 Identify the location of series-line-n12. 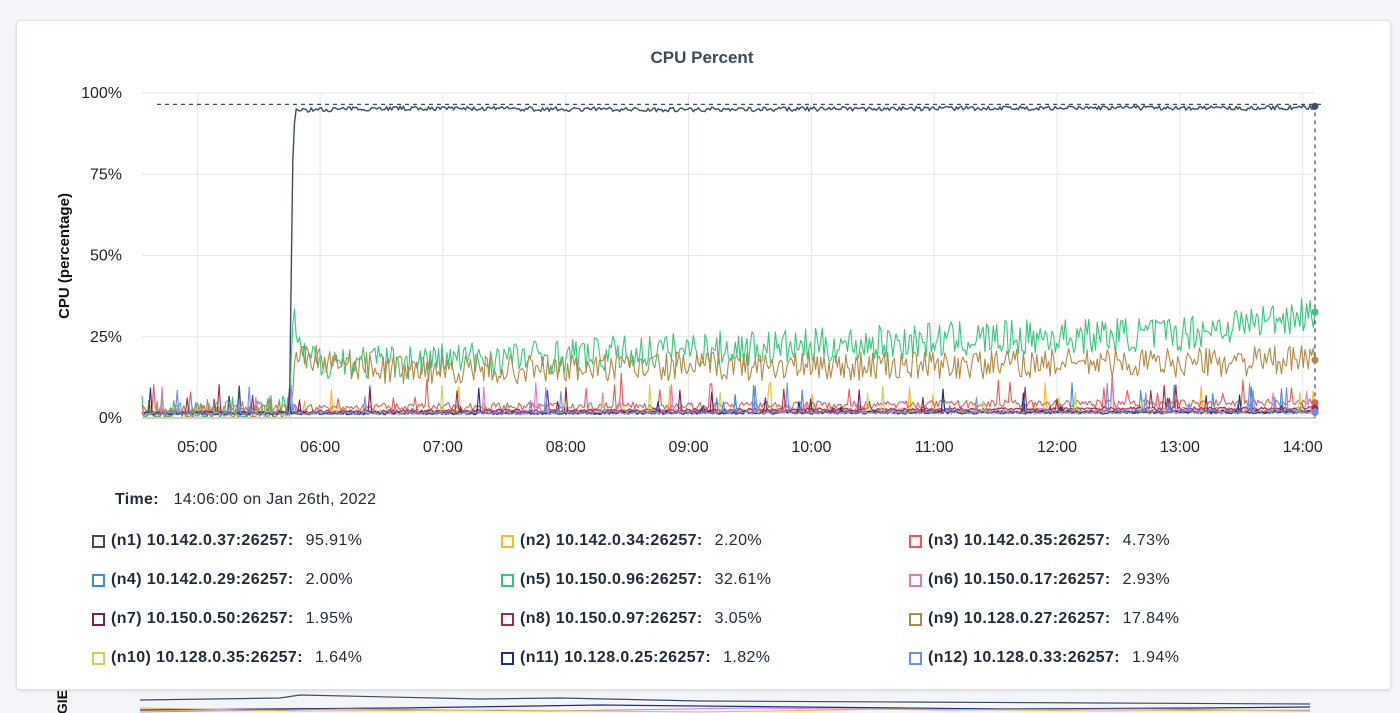
(728, 399).